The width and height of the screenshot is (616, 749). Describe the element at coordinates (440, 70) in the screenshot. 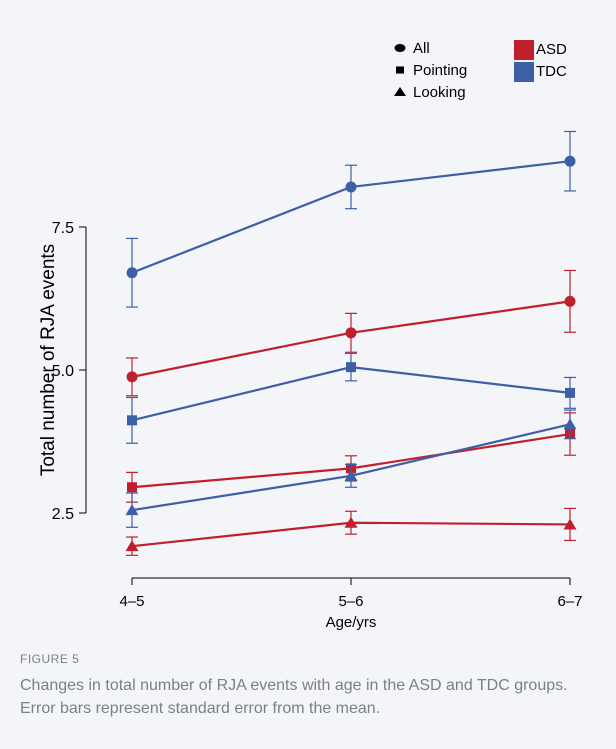

I see `legend-label: Pointing` at that location.